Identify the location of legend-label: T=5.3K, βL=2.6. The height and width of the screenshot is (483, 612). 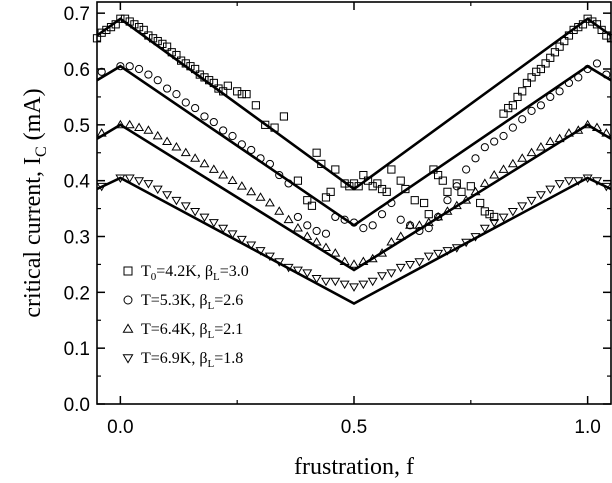
(192, 302).